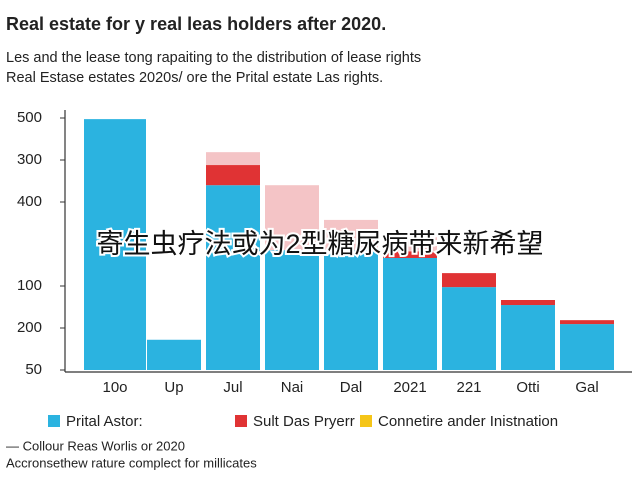 The width and height of the screenshot is (640, 485). I want to click on x-tick-label: Gal, so click(586, 387).